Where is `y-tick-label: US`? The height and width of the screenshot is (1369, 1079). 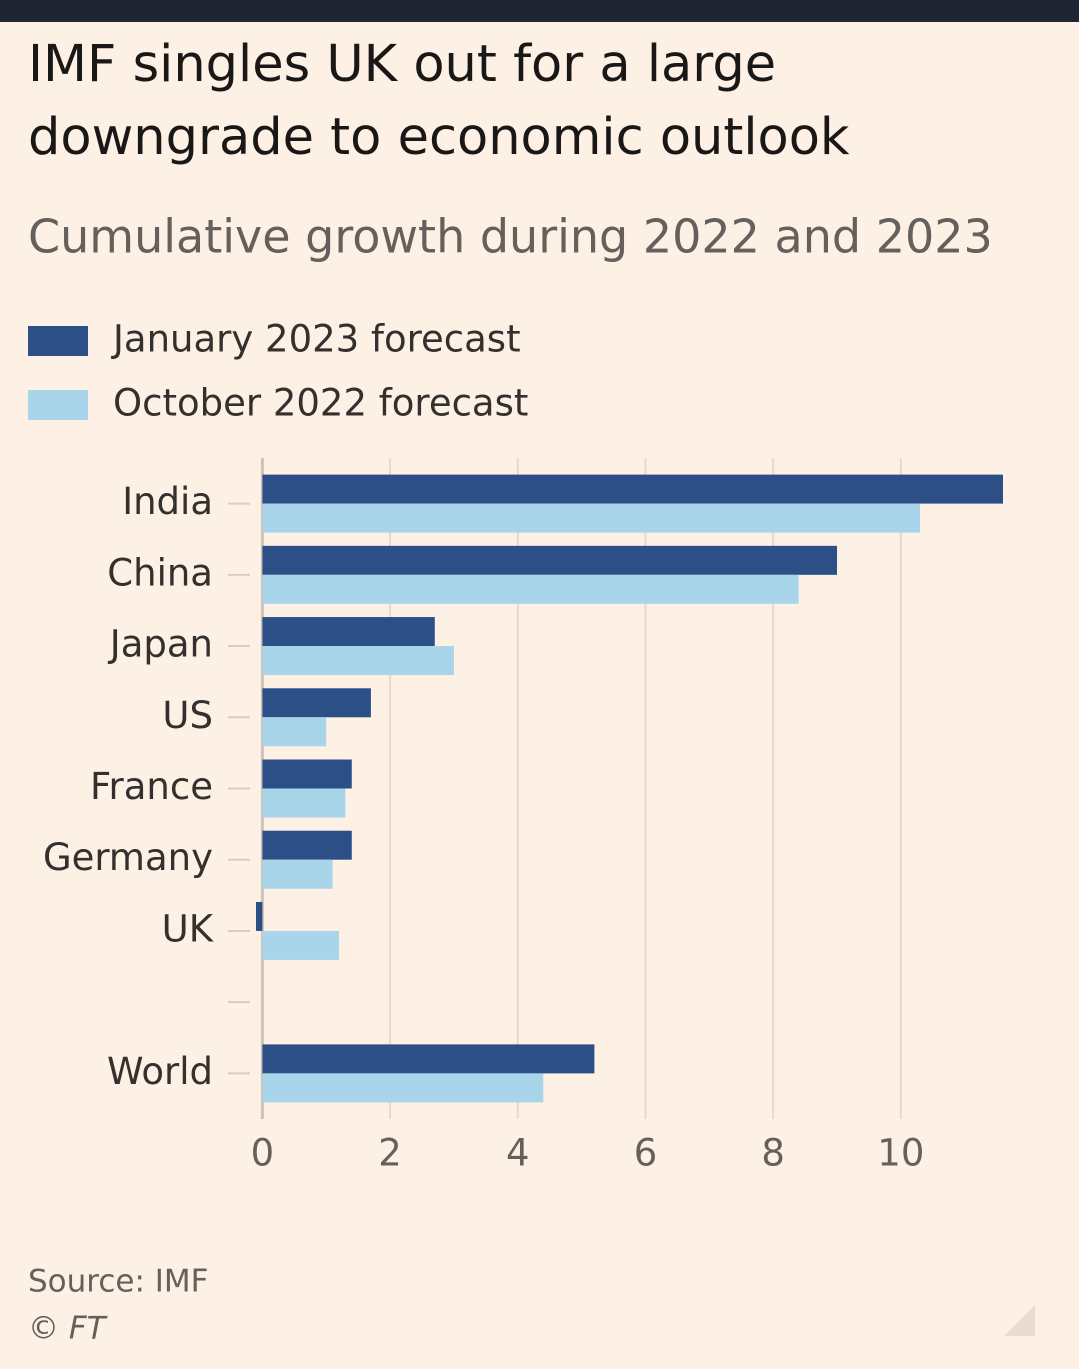 y-tick-label: US is located at coordinates (187, 715).